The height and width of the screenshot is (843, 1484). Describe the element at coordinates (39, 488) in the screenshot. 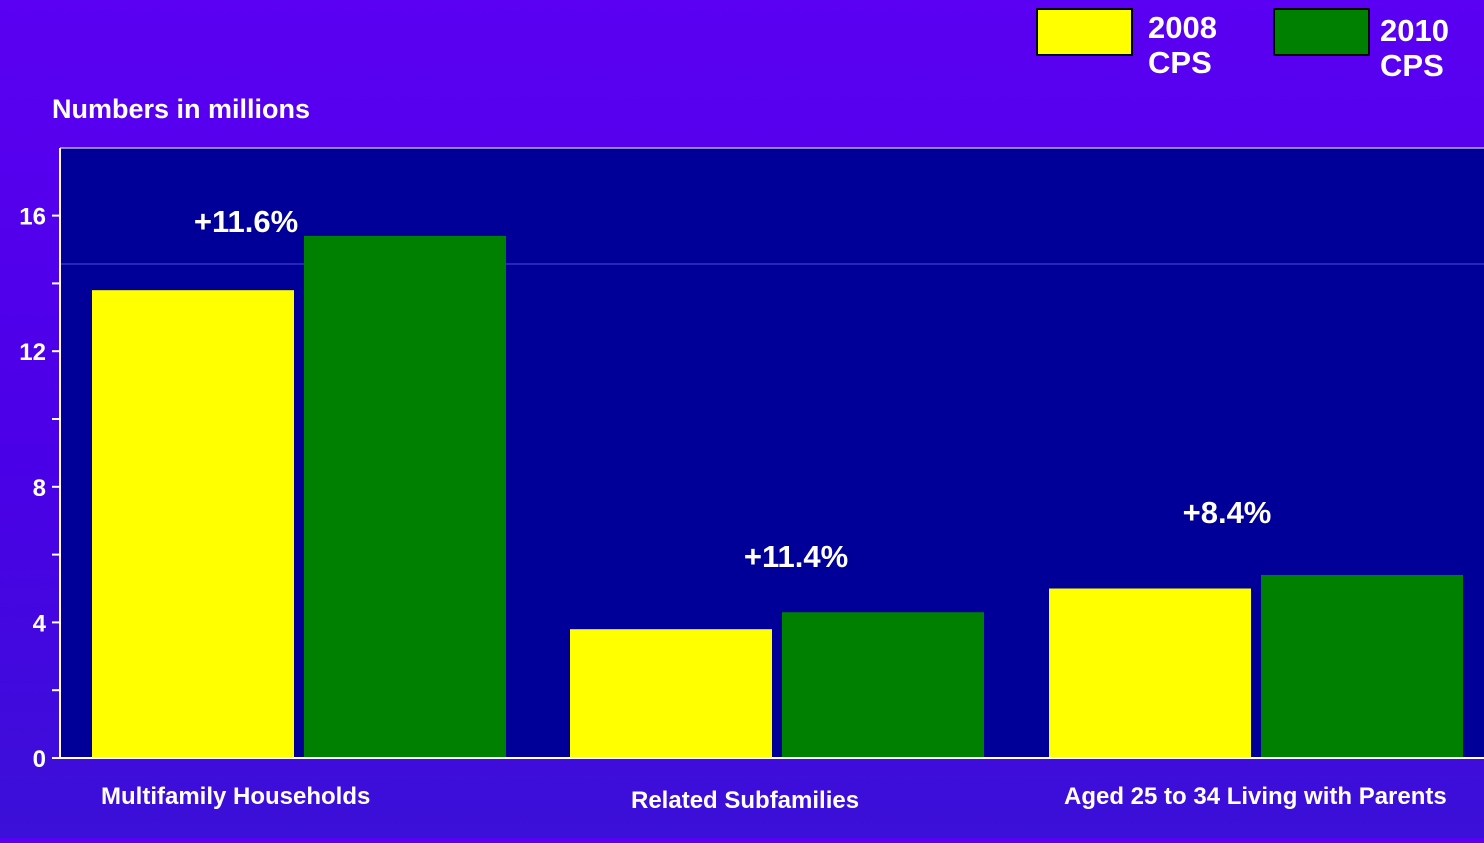

I see `y-tick-label: 8` at that location.